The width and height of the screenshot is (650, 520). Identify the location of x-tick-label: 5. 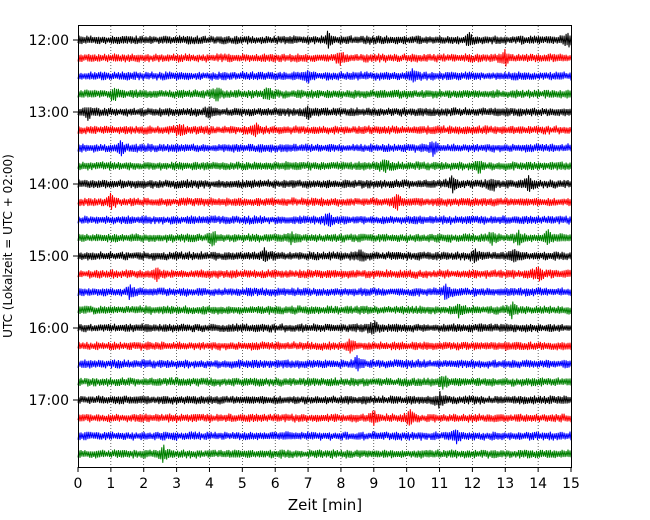
(242, 484).